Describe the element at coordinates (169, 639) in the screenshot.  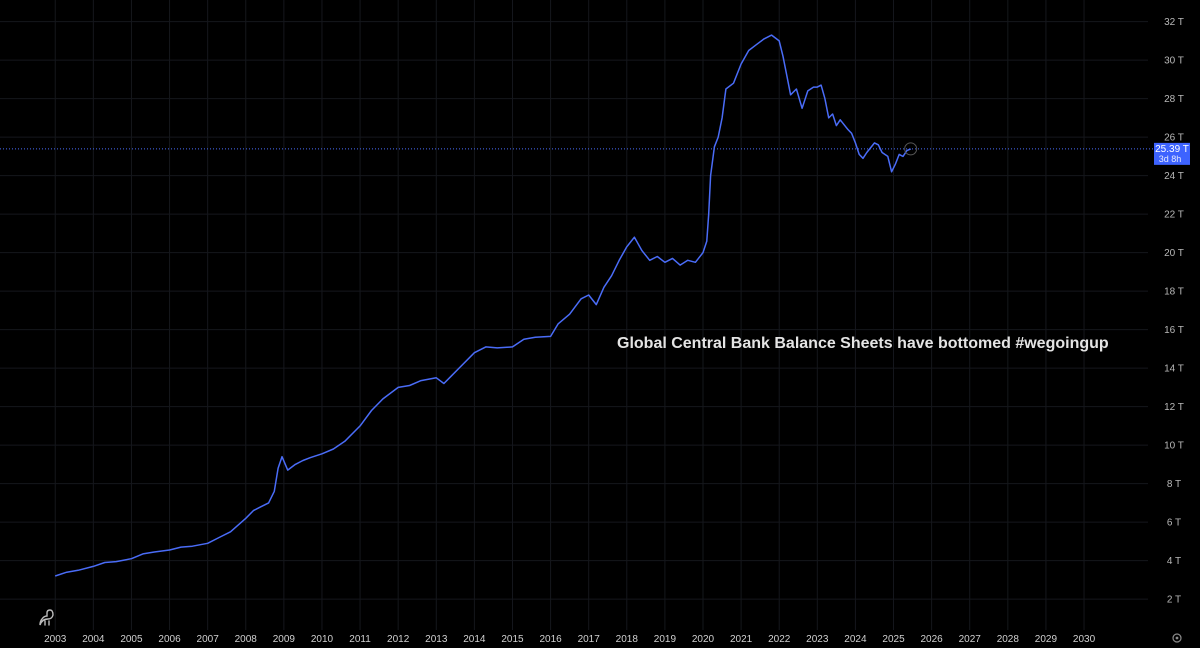
I see `x-tick-label: 2006` at that location.